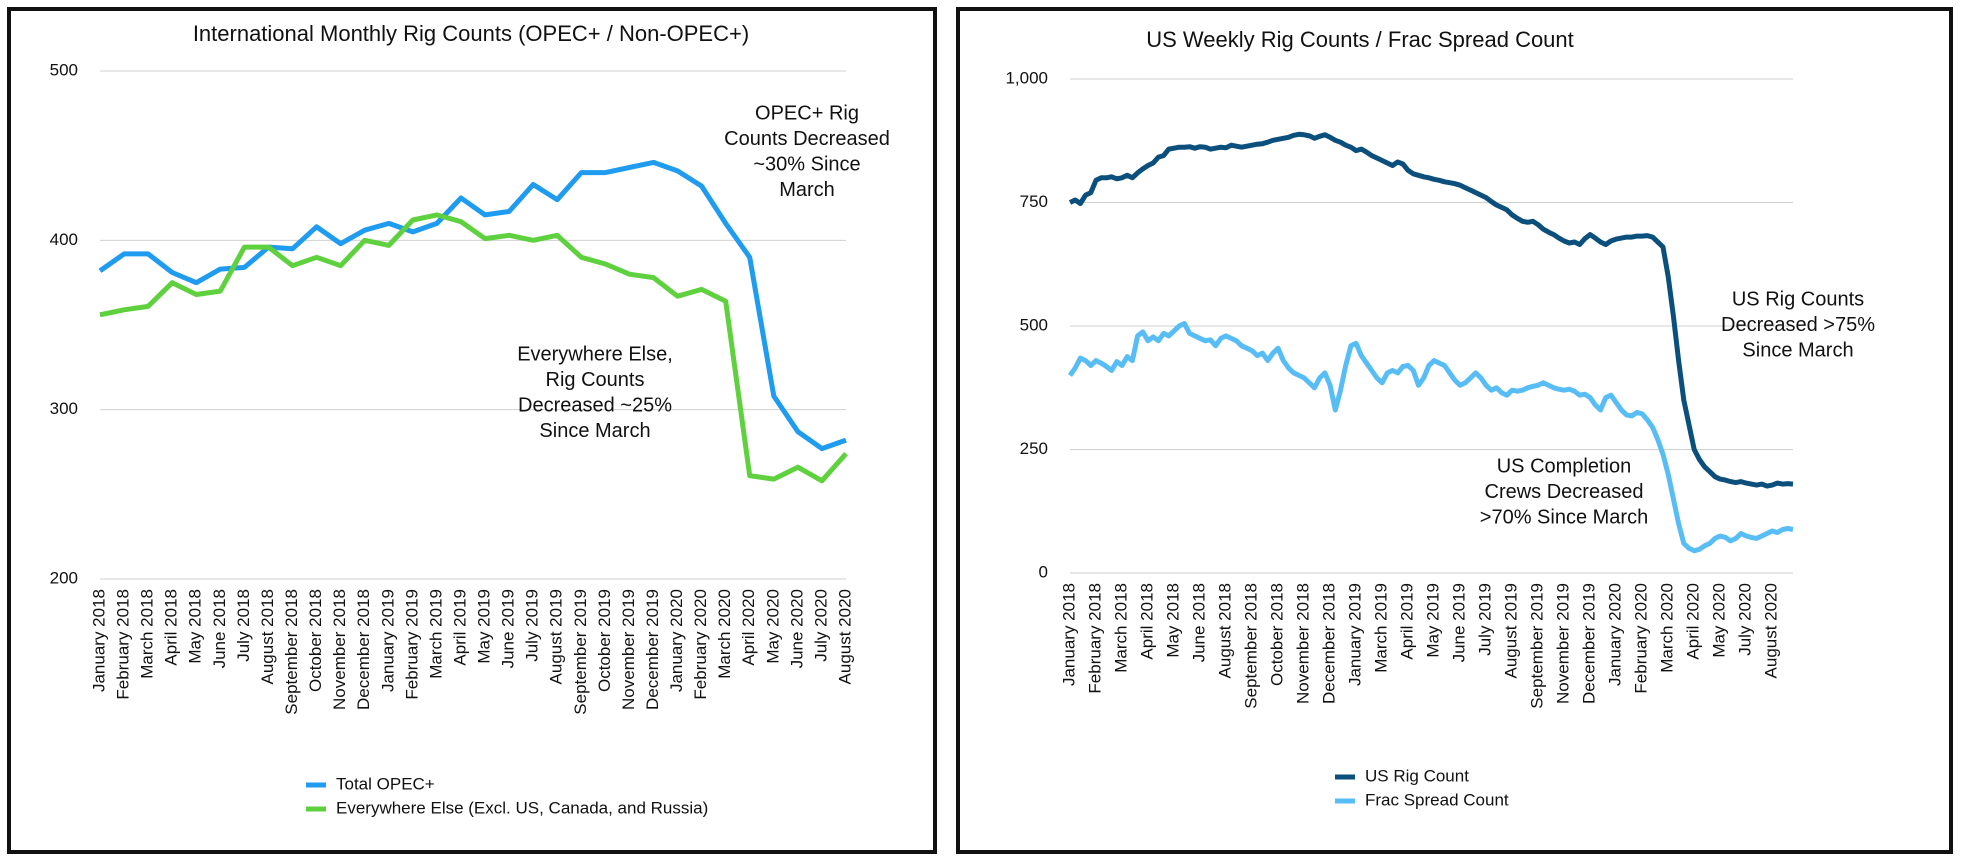 The height and width of the screenshot is (860, 1962). I want to click on annotation: US Rig Counts, so click(1798, 299).